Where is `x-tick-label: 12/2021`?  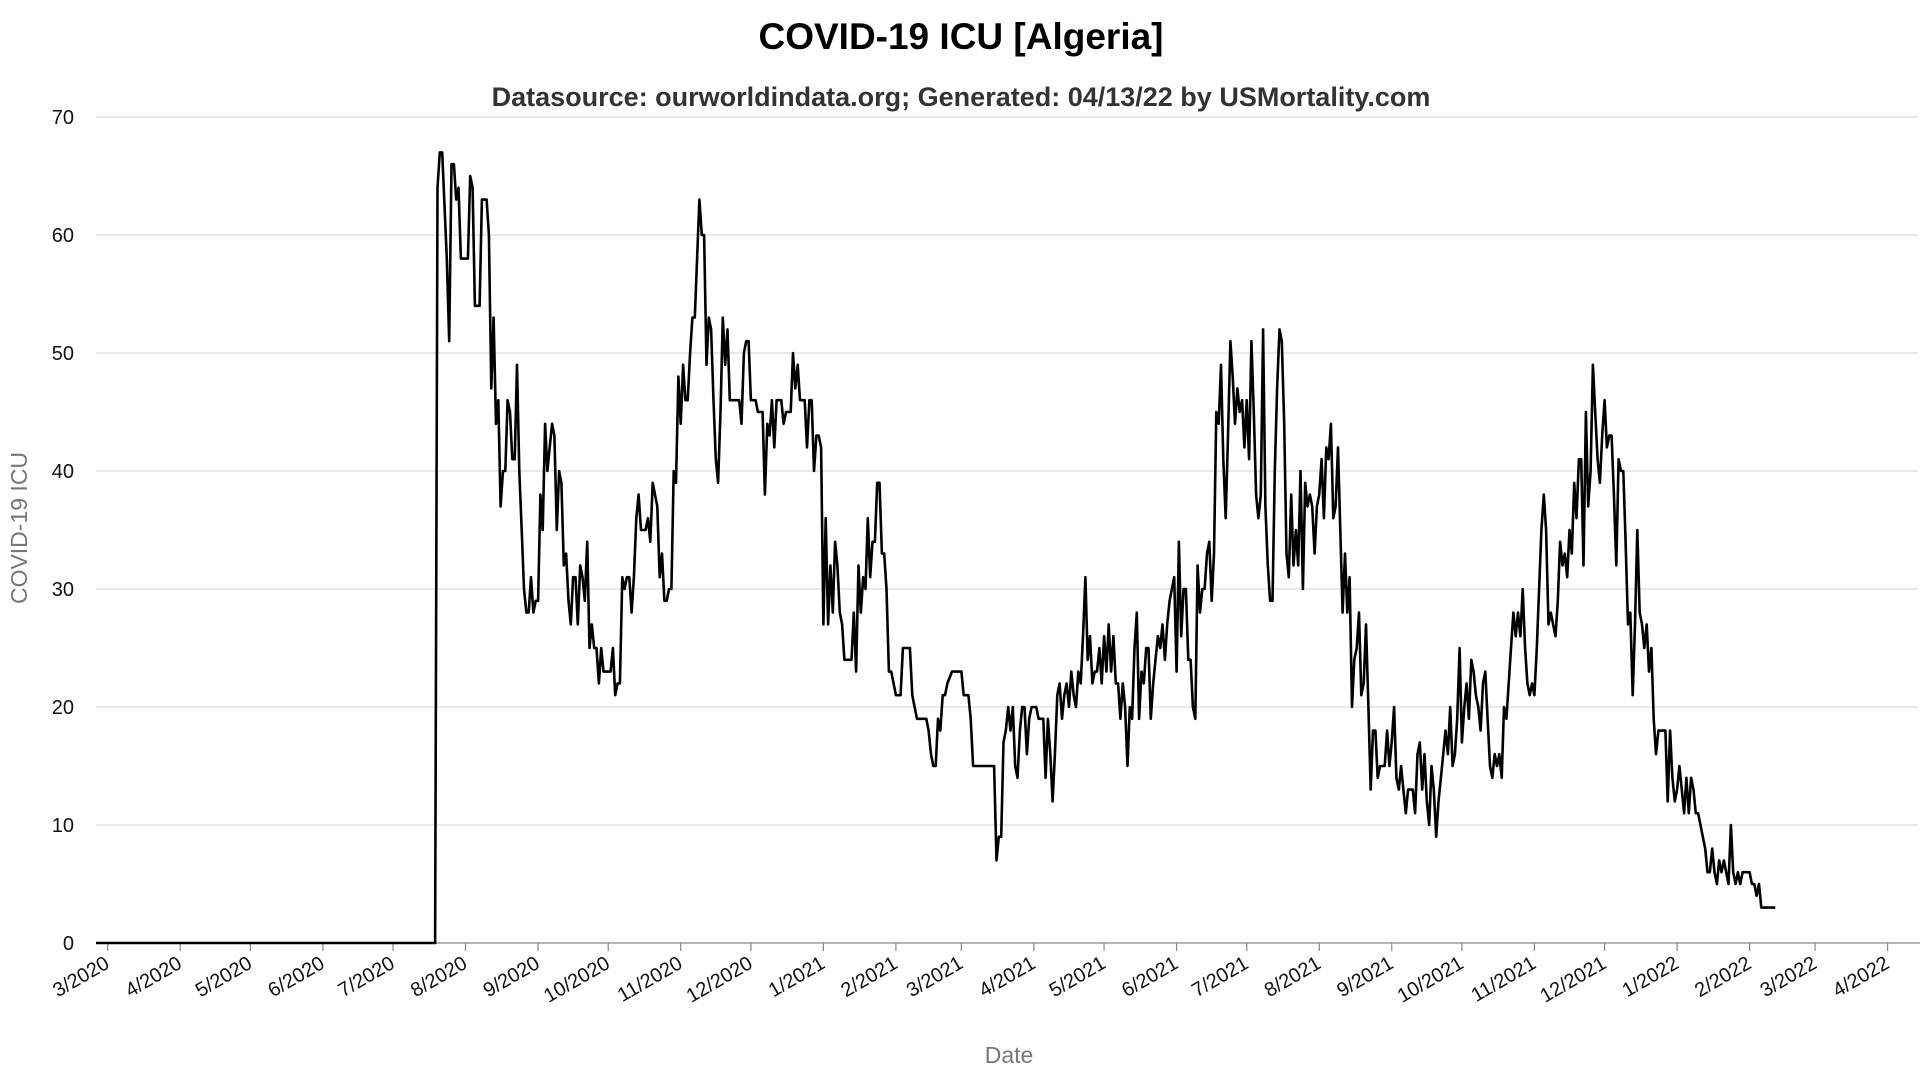 x-tick-label: 12/2021 is located at coordinates (1573, 979).